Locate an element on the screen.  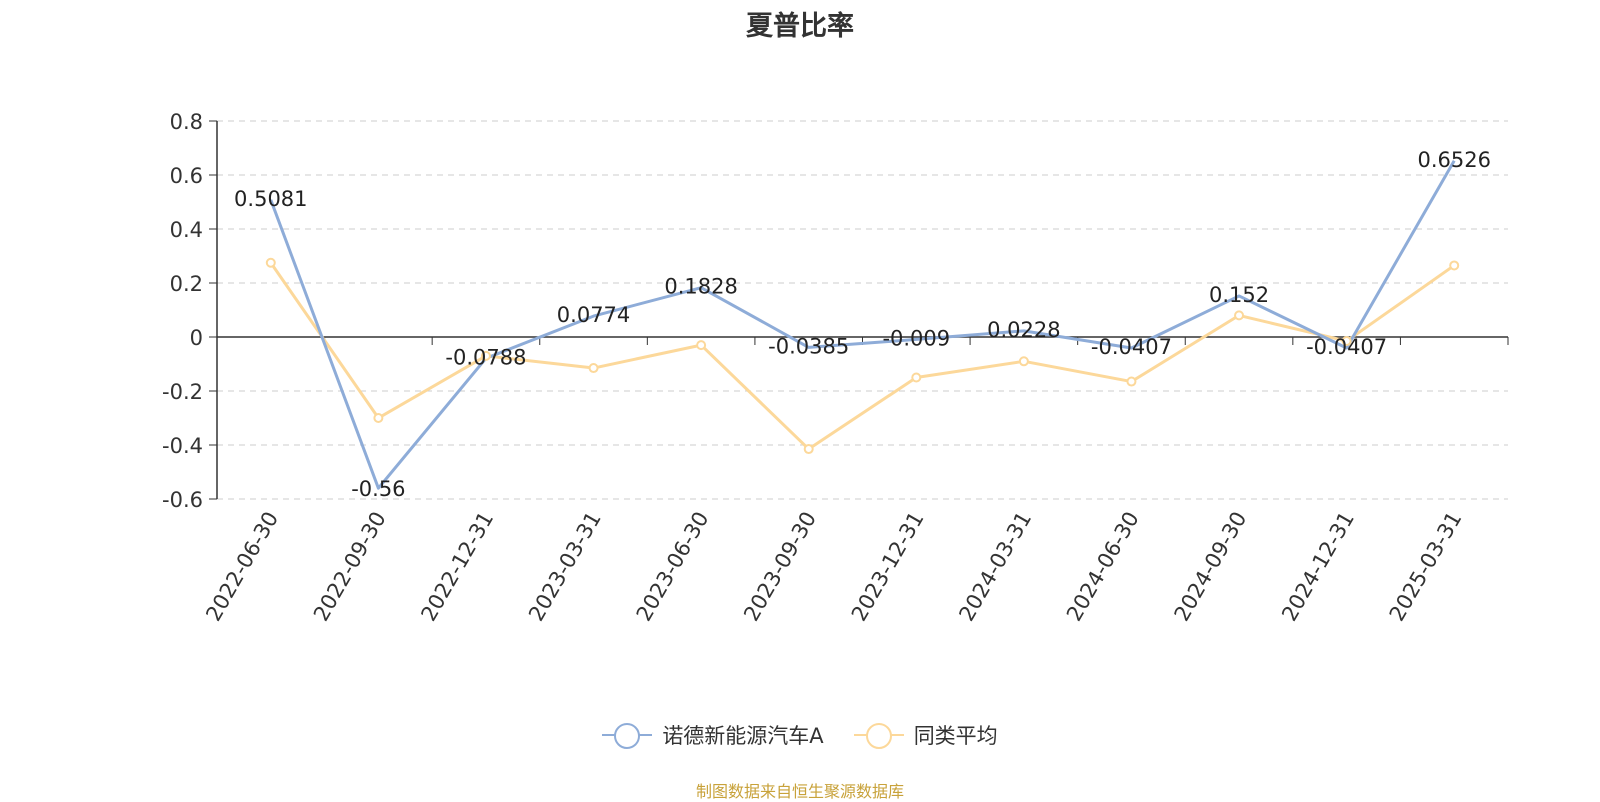
legend-average-label: 同类平均 is located at coordinates (955, 736).